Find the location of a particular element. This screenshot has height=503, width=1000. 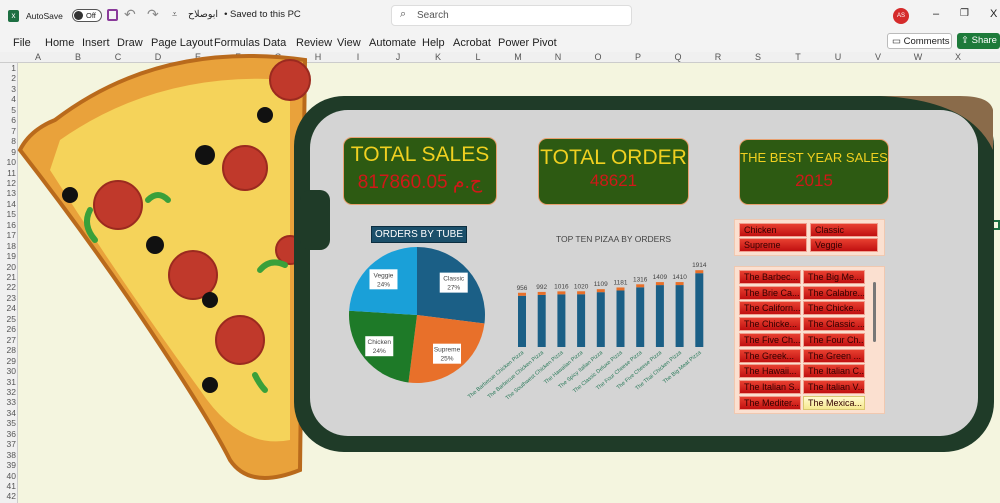

row-header: 4 is located at coordinates (13, 99).